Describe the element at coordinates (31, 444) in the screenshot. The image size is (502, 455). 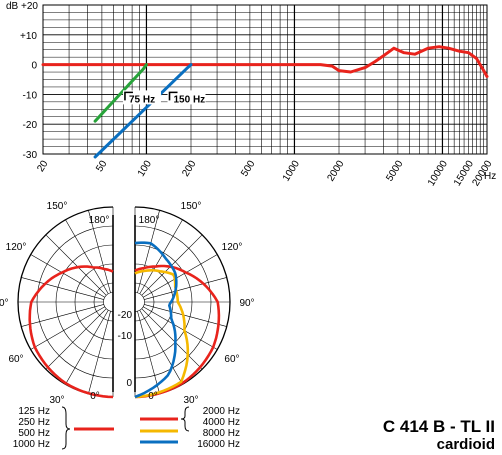
I see `legend-frequency-label: 1000 Hz` at that location.